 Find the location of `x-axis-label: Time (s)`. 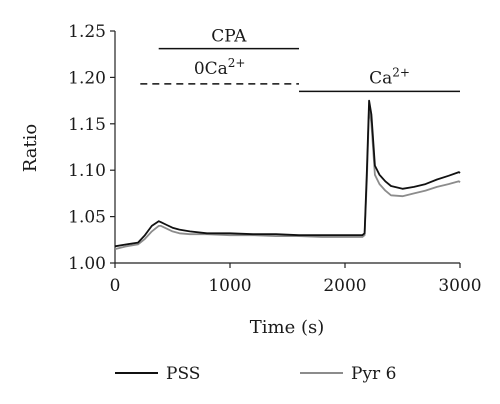

x-axis-label: Time (s) is located at coordinates (287, 327).